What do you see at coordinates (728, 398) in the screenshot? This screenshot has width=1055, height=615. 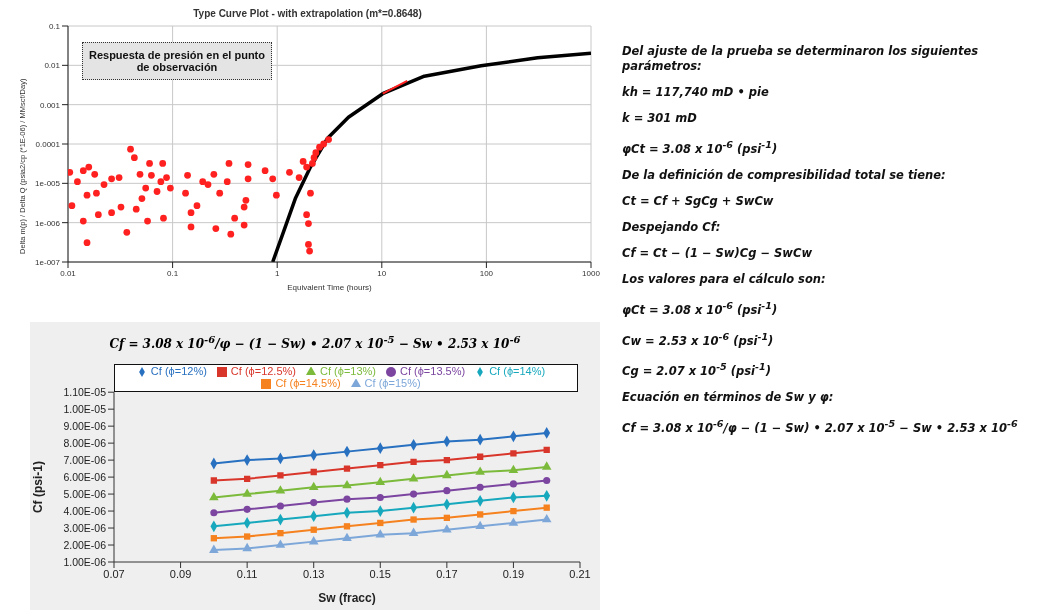 I see `text: Ecuación en términos de Sw y φ:` at bounding box center [728, 398].